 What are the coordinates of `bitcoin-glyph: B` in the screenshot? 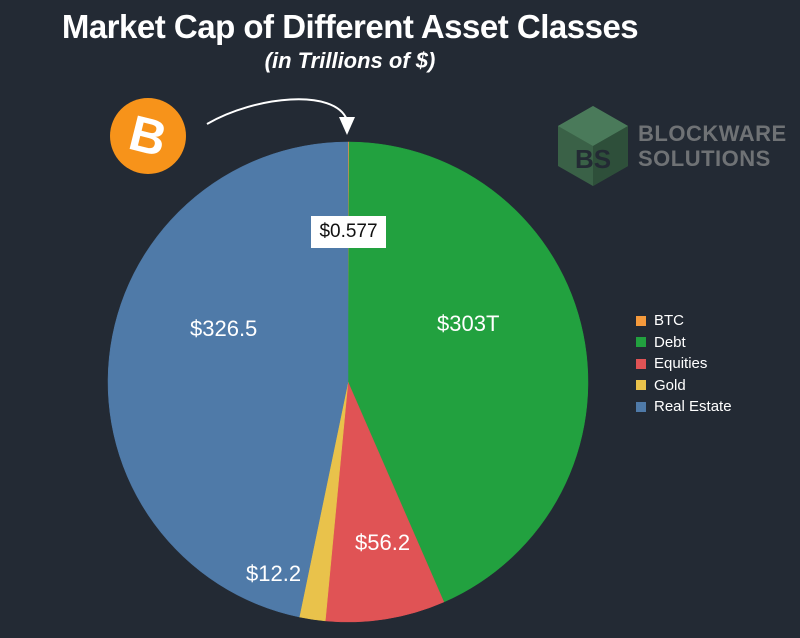 It's located at (148, 136).